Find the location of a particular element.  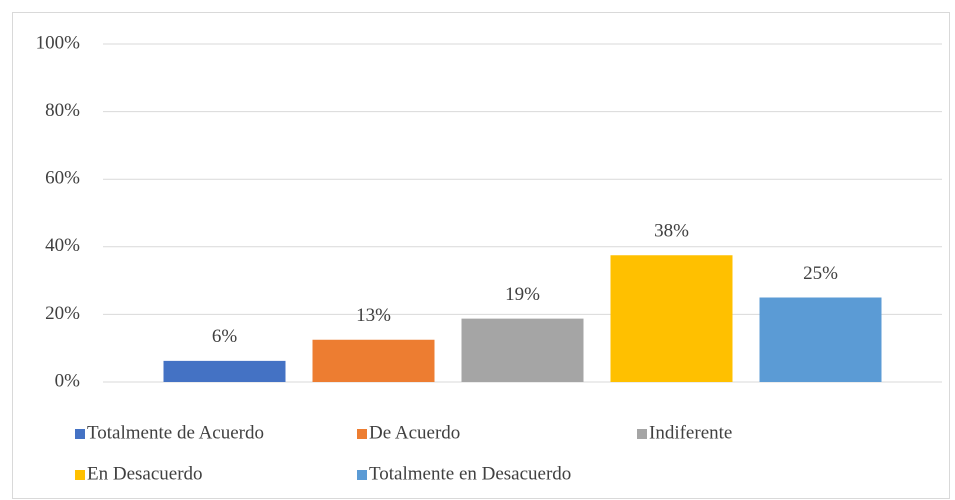

y-tick-label: 60% is located at coordinates (62, 178).